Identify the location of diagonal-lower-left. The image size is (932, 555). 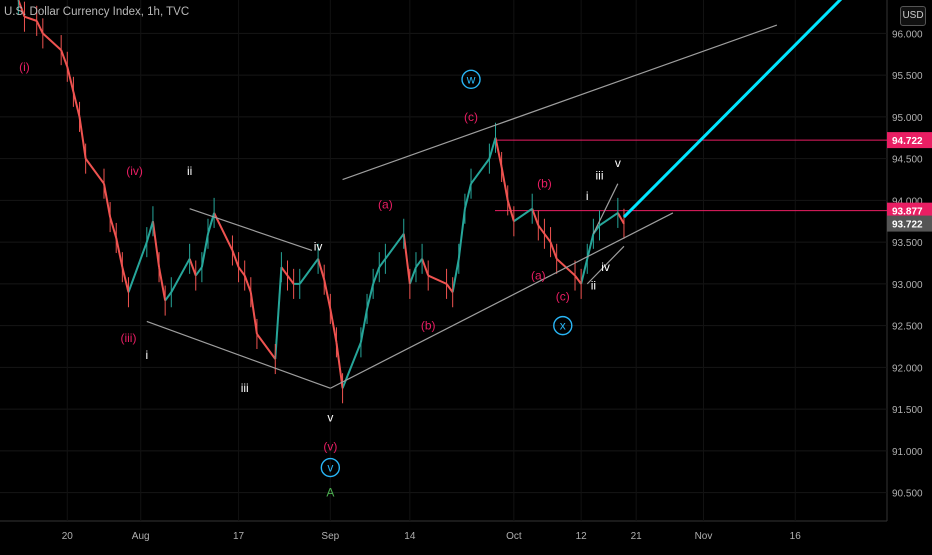
(238, 354).